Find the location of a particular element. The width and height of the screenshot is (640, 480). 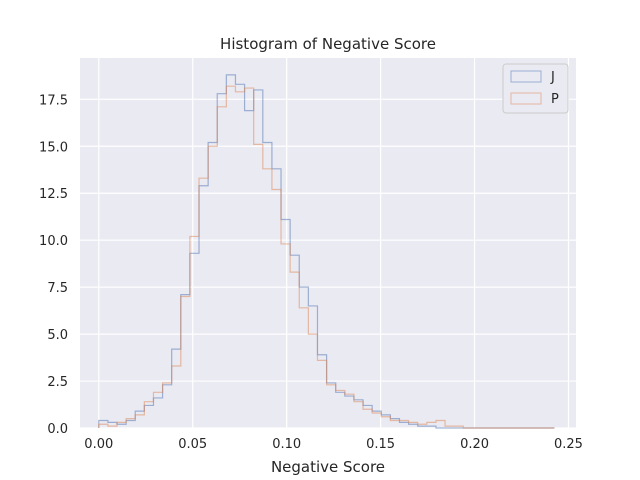

legend-box is located at coordinates (535, 88).